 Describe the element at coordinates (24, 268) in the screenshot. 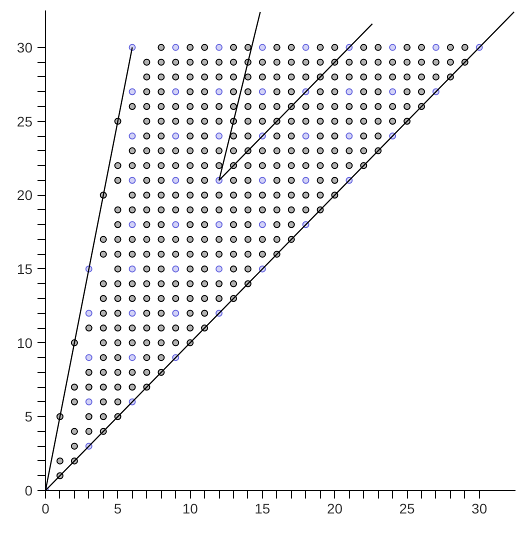

I see `y-tick-label: 15` at that location.